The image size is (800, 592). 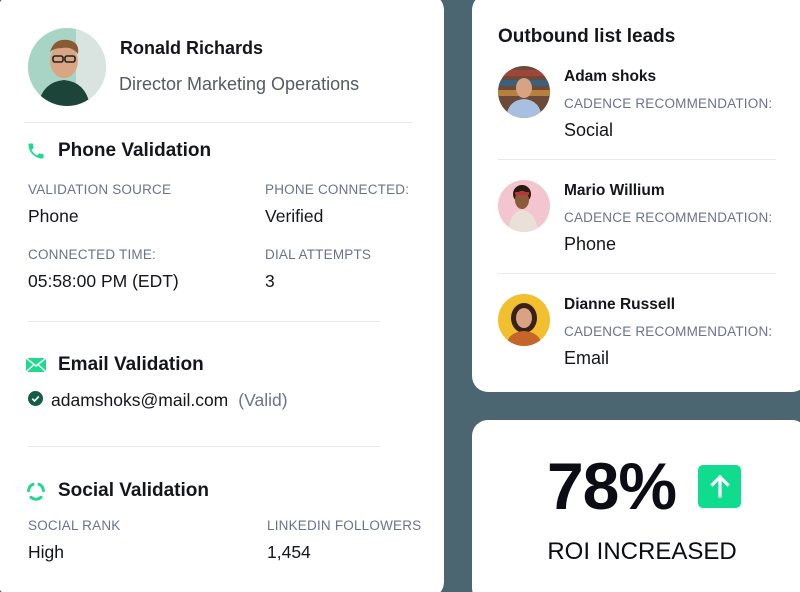 What do you see at coordinates (587, 36) in the screenshot?
I see `leads-title: Outbound list leads` at bounding box center [587, 36].